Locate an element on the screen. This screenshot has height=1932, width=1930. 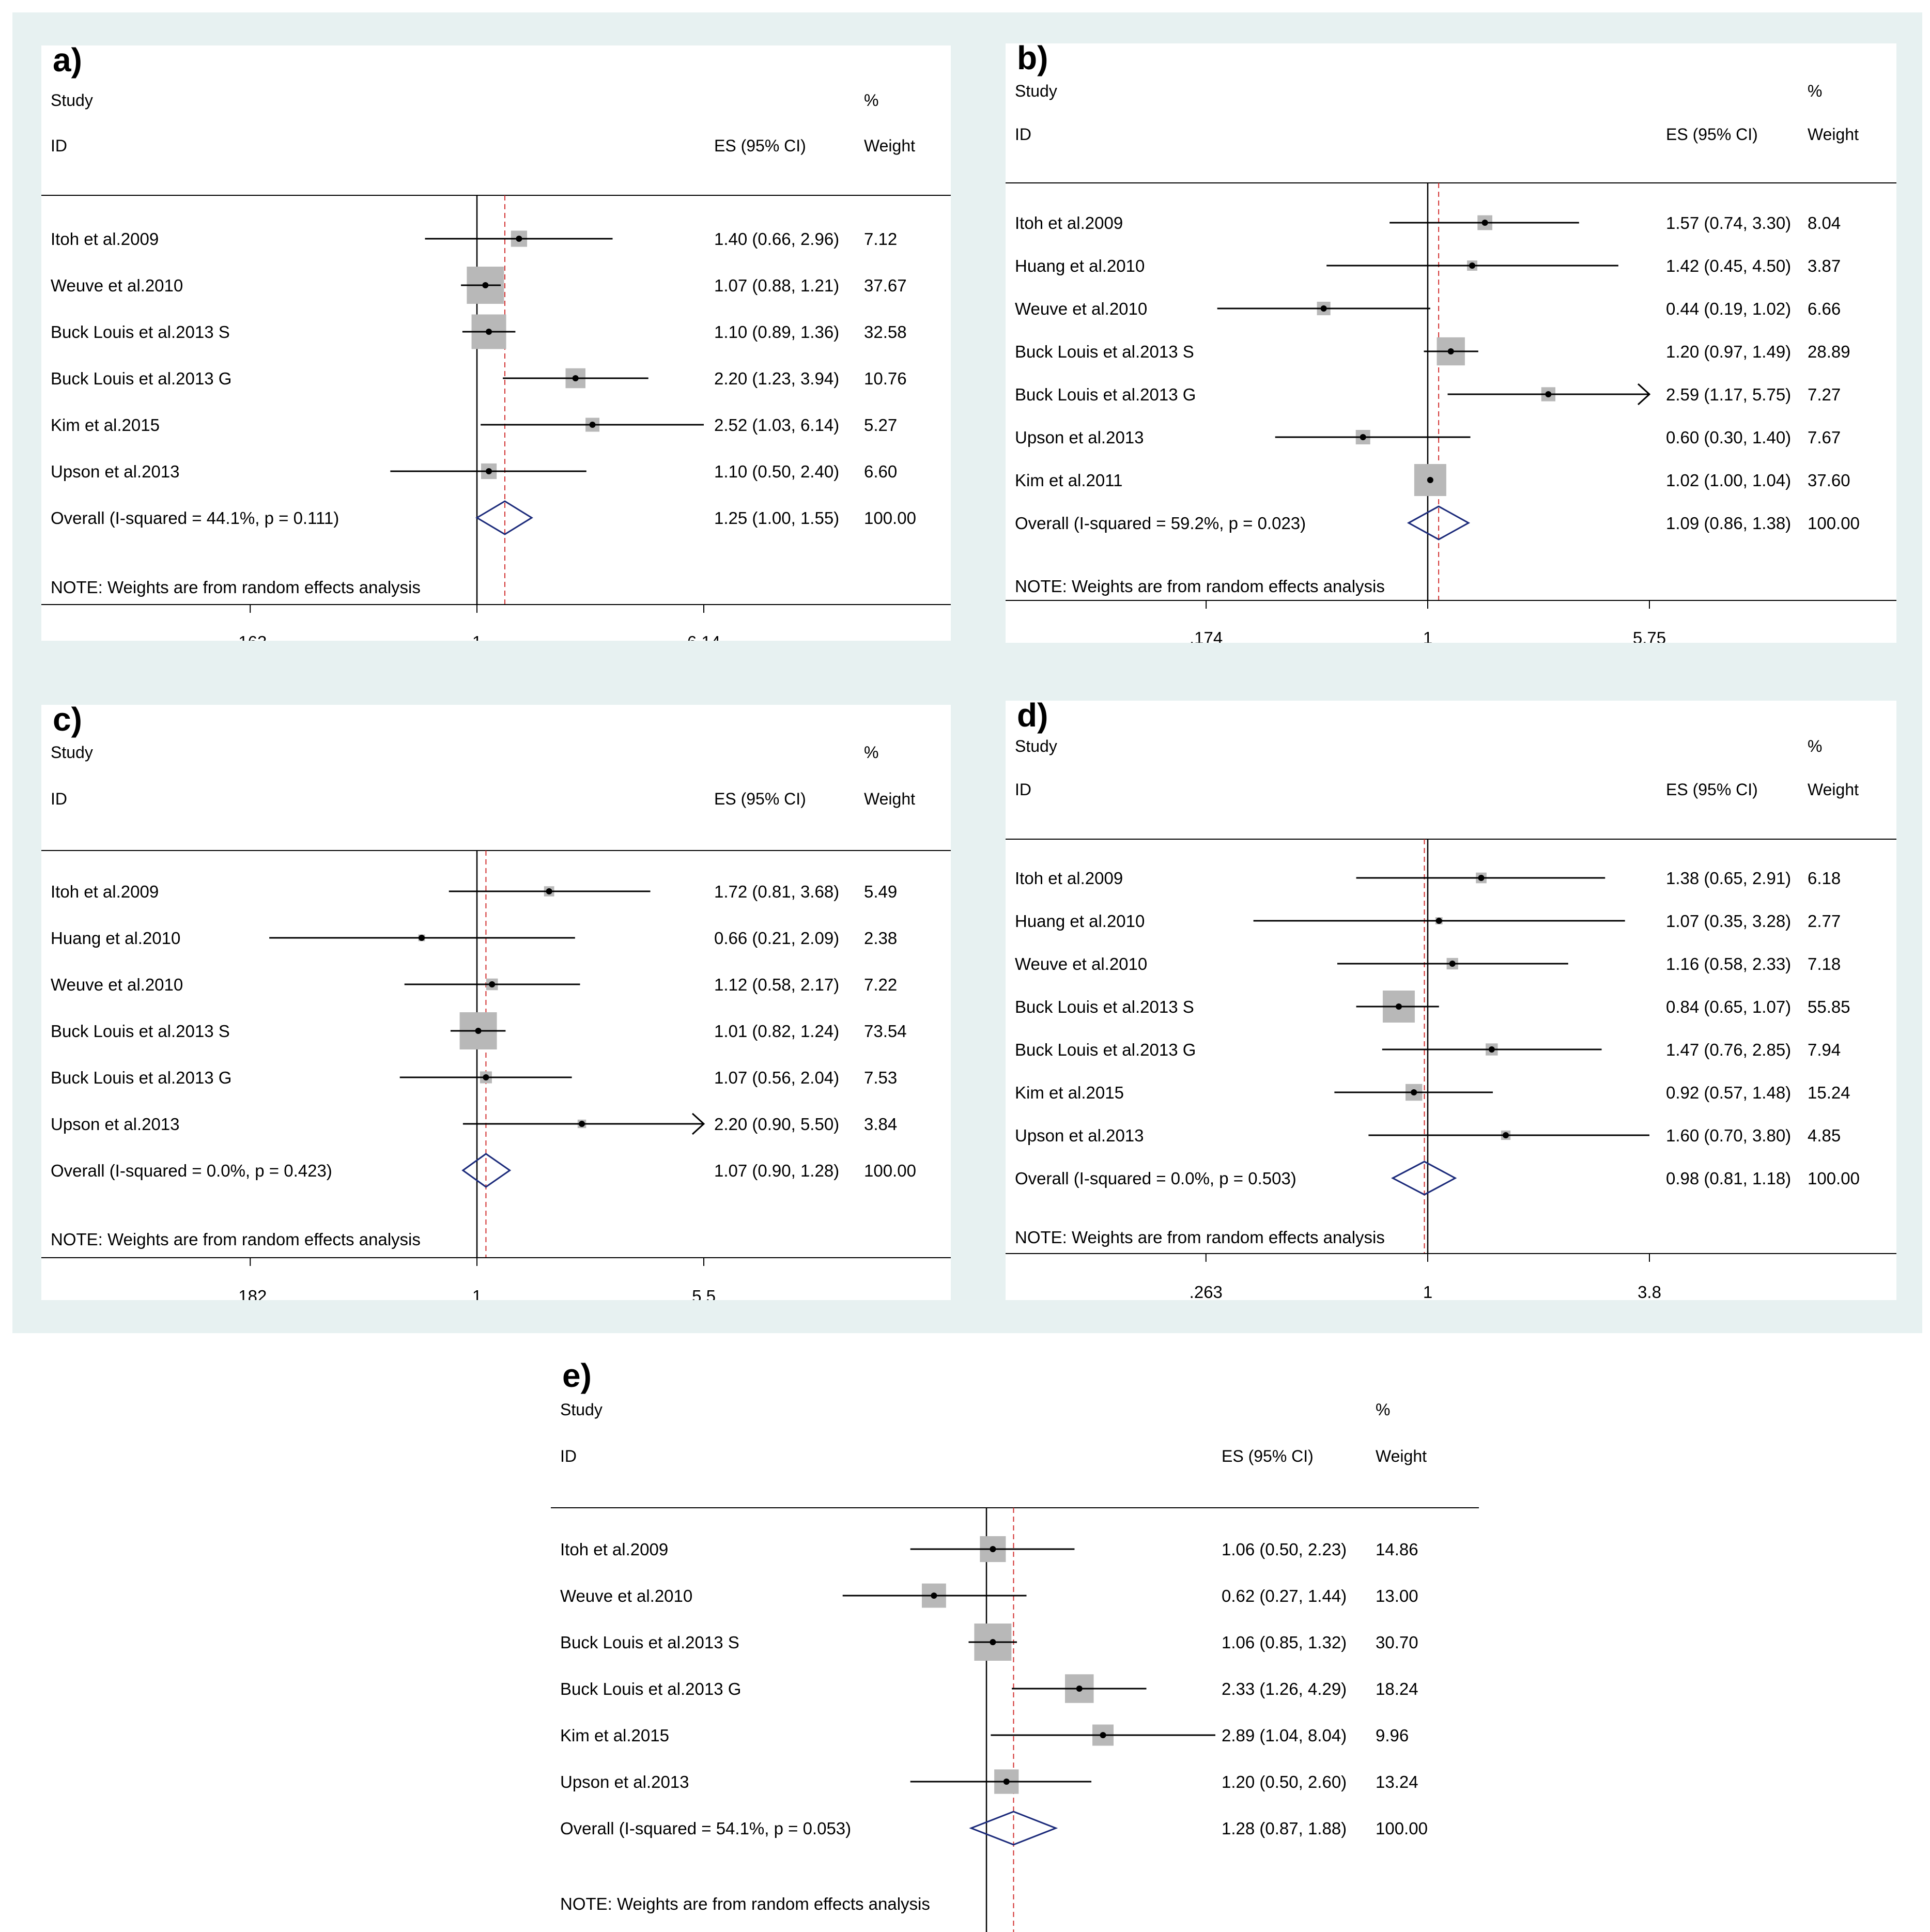
study-weight: 15.24 is located at coordinates (1829, 1092).